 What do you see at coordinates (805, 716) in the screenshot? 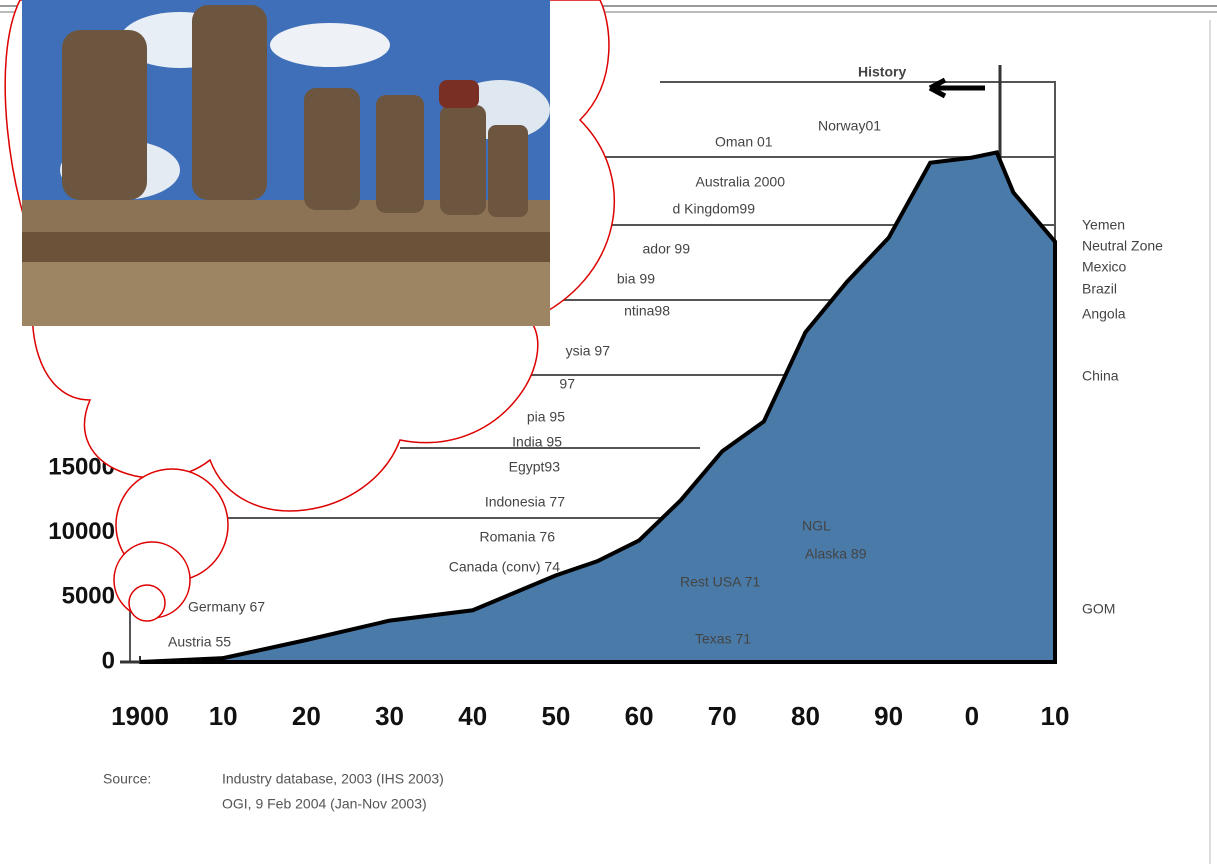
I see `x-tick-label: 80` at bounding box center [805, 716].